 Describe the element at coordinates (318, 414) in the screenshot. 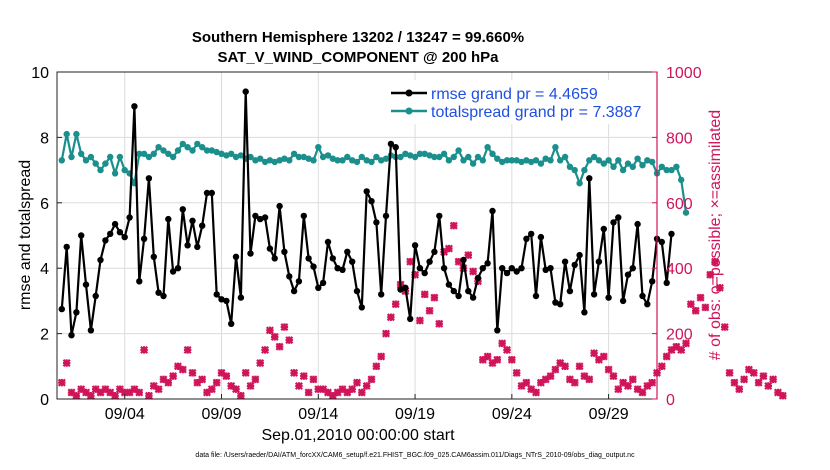

I see `x-tick-label: 09/14` at that location.